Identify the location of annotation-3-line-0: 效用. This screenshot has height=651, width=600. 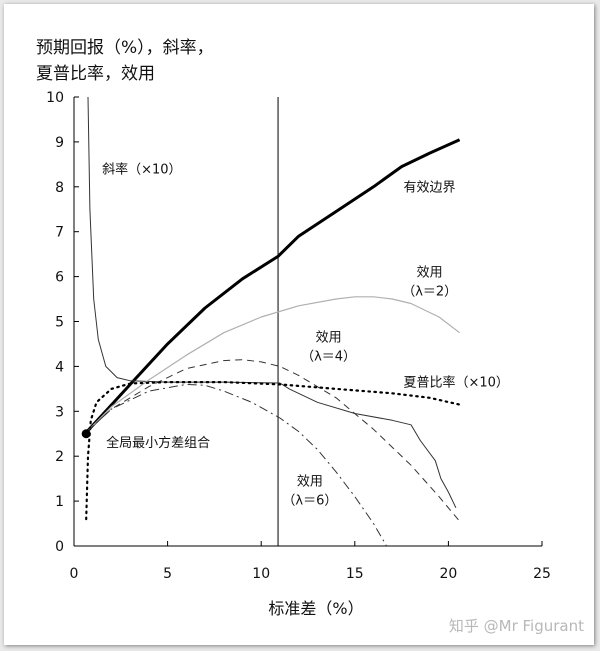
(329, 338).